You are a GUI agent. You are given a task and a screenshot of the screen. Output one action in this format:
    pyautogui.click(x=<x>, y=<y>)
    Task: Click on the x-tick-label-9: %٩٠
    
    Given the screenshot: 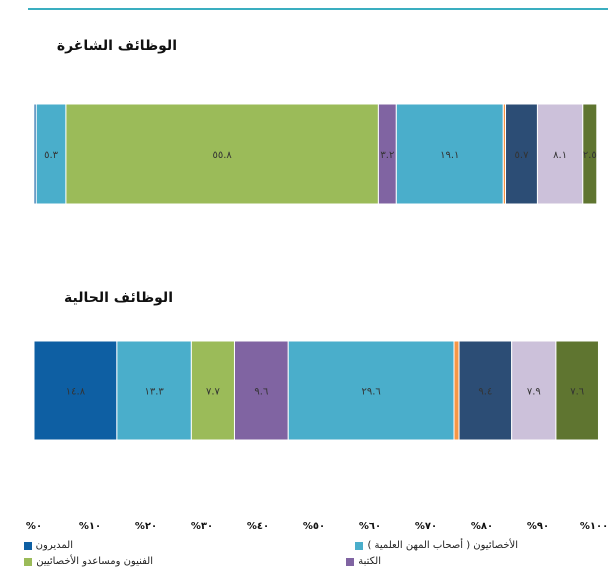 What is the action you would take?
    pyautogui.click(x=538, y=526)
    